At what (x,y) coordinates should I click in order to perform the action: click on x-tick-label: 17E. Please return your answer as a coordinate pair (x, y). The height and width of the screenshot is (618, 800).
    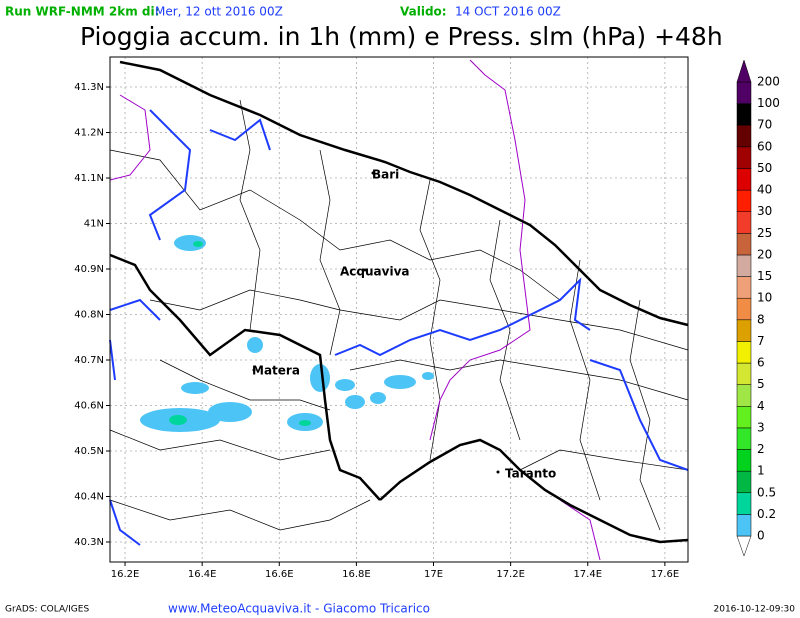
    Looking at the image, I should click on (433, 574).